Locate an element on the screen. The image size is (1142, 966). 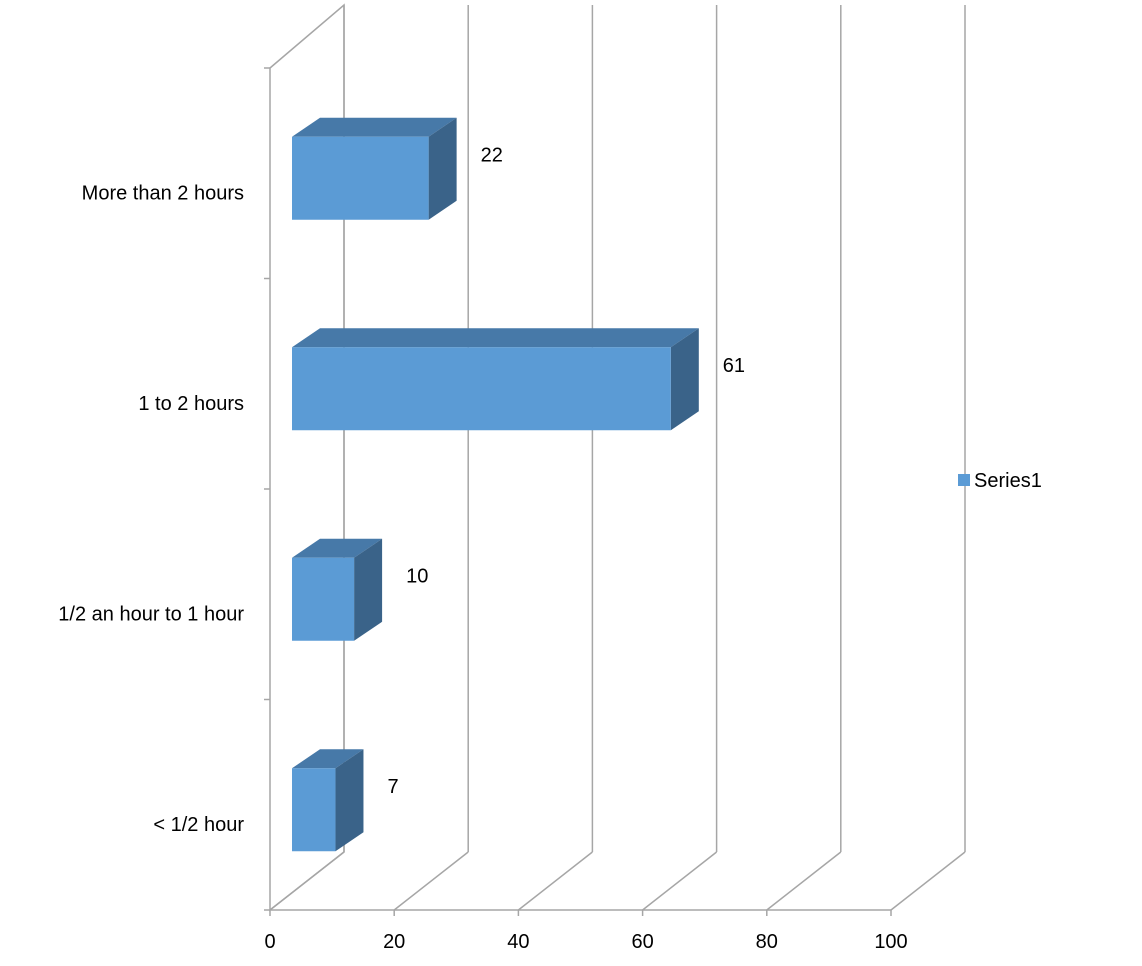
category-label-0: < 1/2 hour is located at coordinates (198, 825).